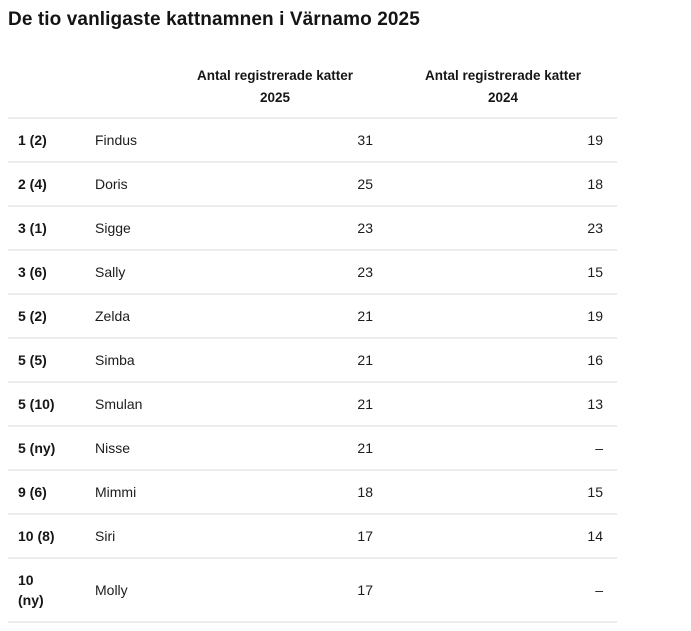  I want to click on rank-column-header, so click(46, 87).